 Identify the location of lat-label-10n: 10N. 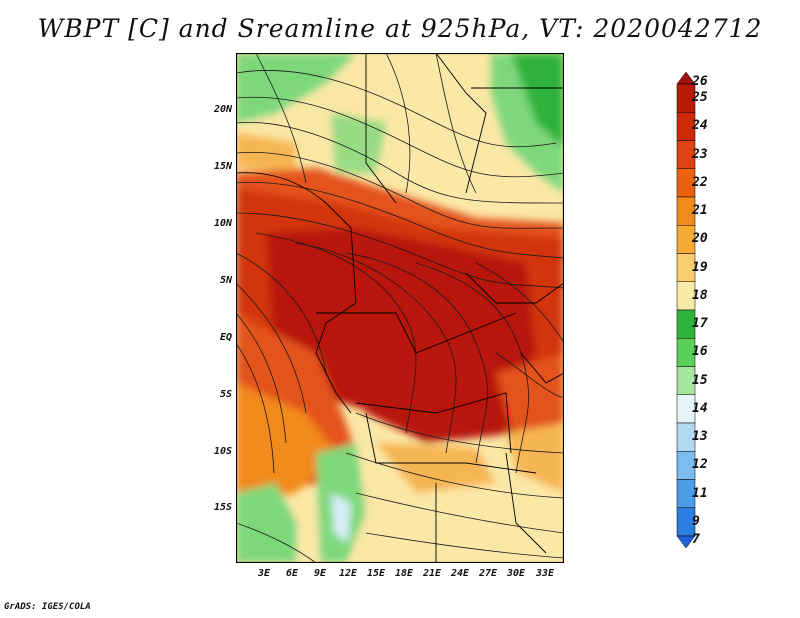
(222, 223).